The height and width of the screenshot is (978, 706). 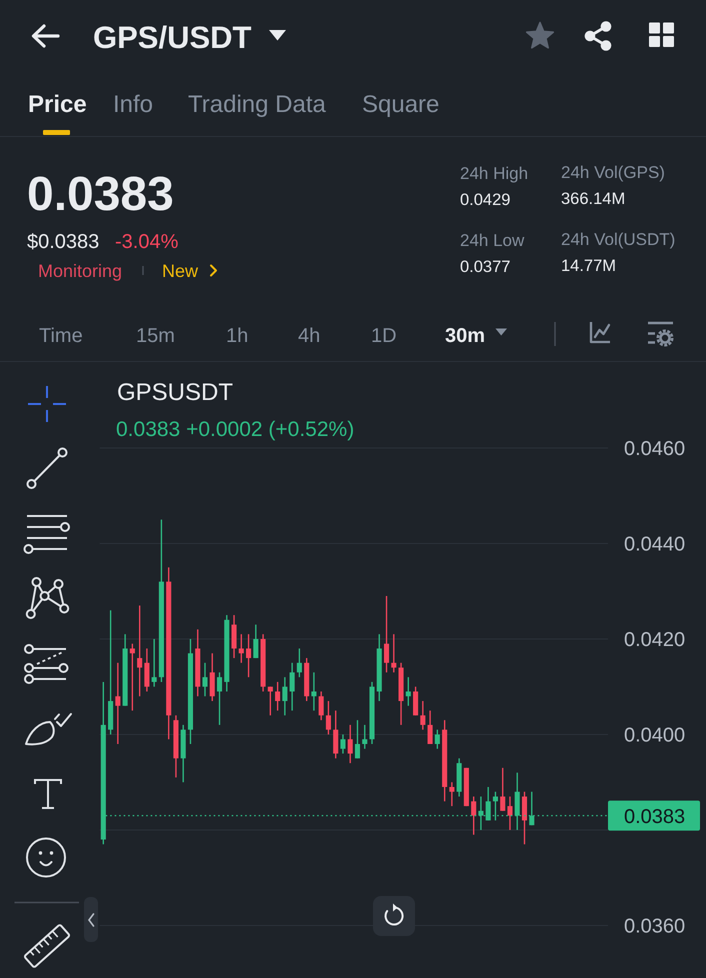 I want to click on text: -3.04%, so click(x=147, y=242).